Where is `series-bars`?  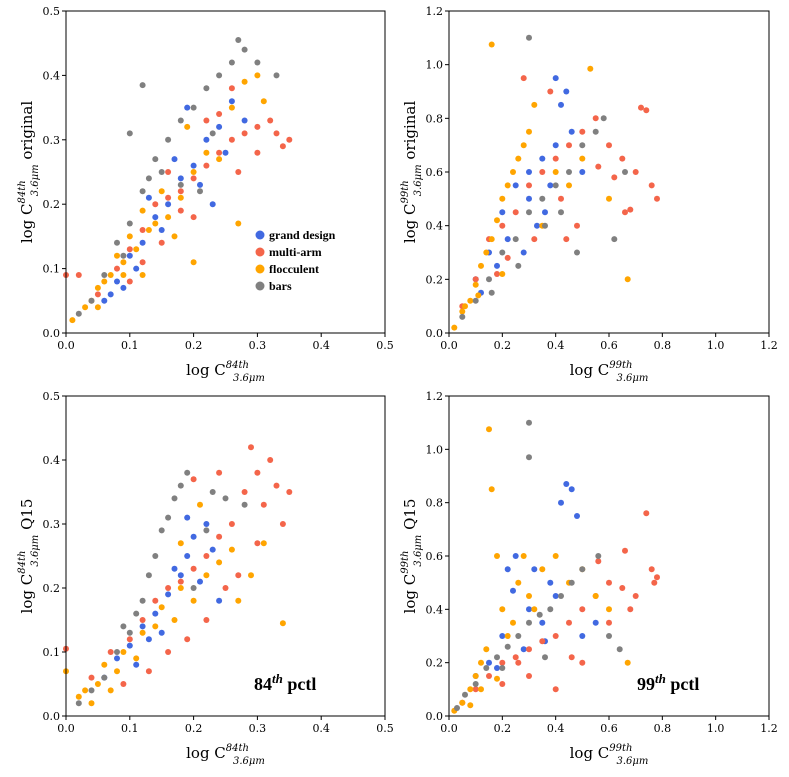 series-bars is located at coordinates (177, 177).